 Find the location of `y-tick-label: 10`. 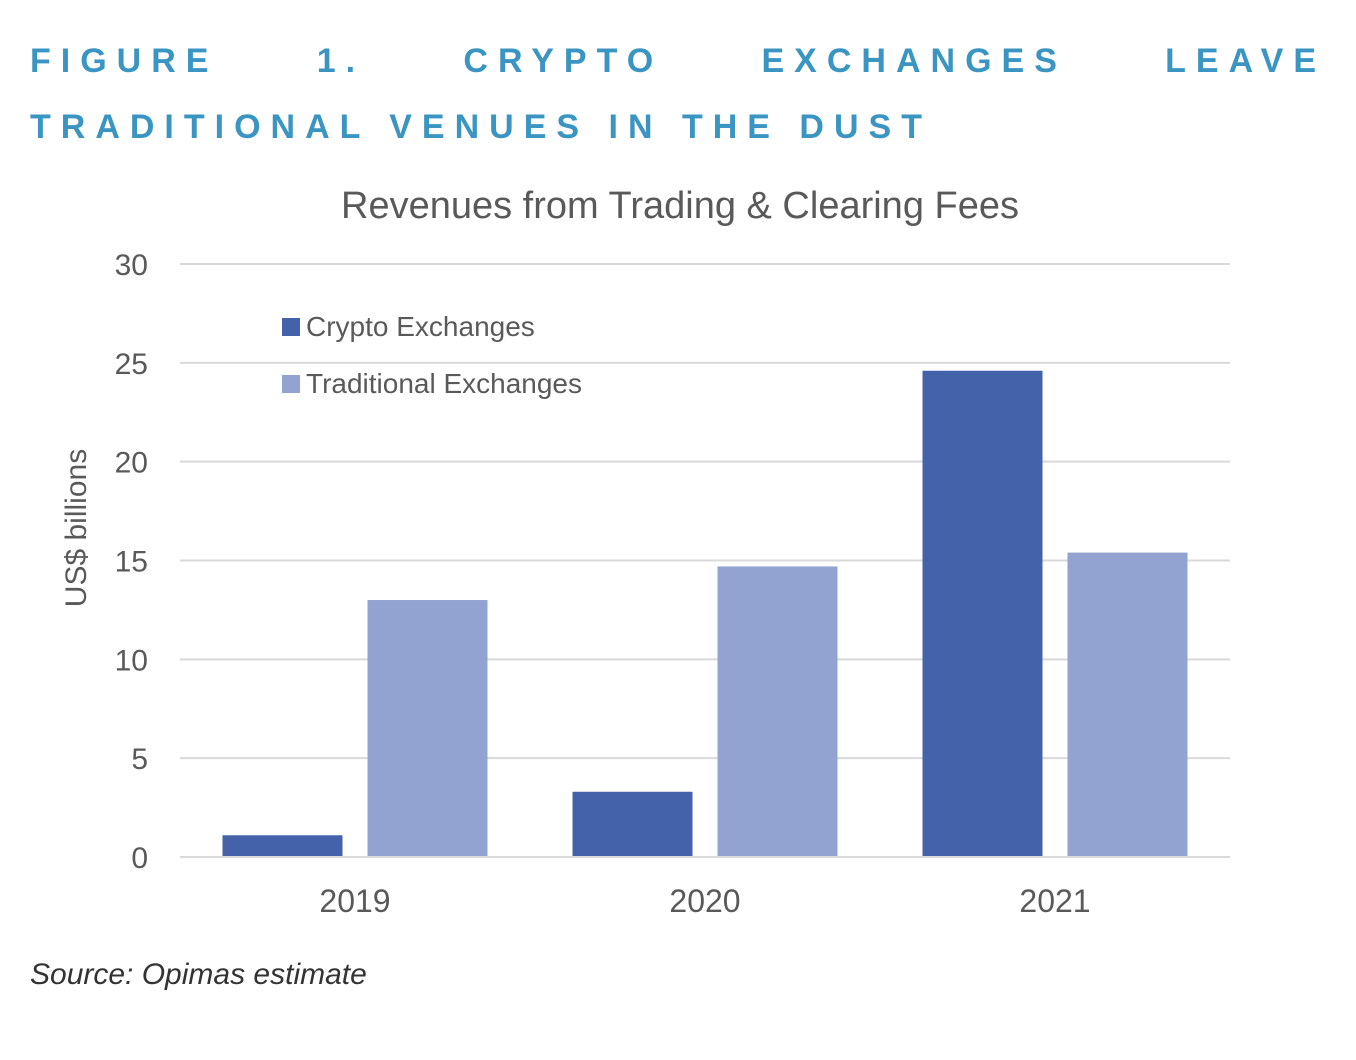

y-tick-label: 10 is located at coordinates (131, 660).